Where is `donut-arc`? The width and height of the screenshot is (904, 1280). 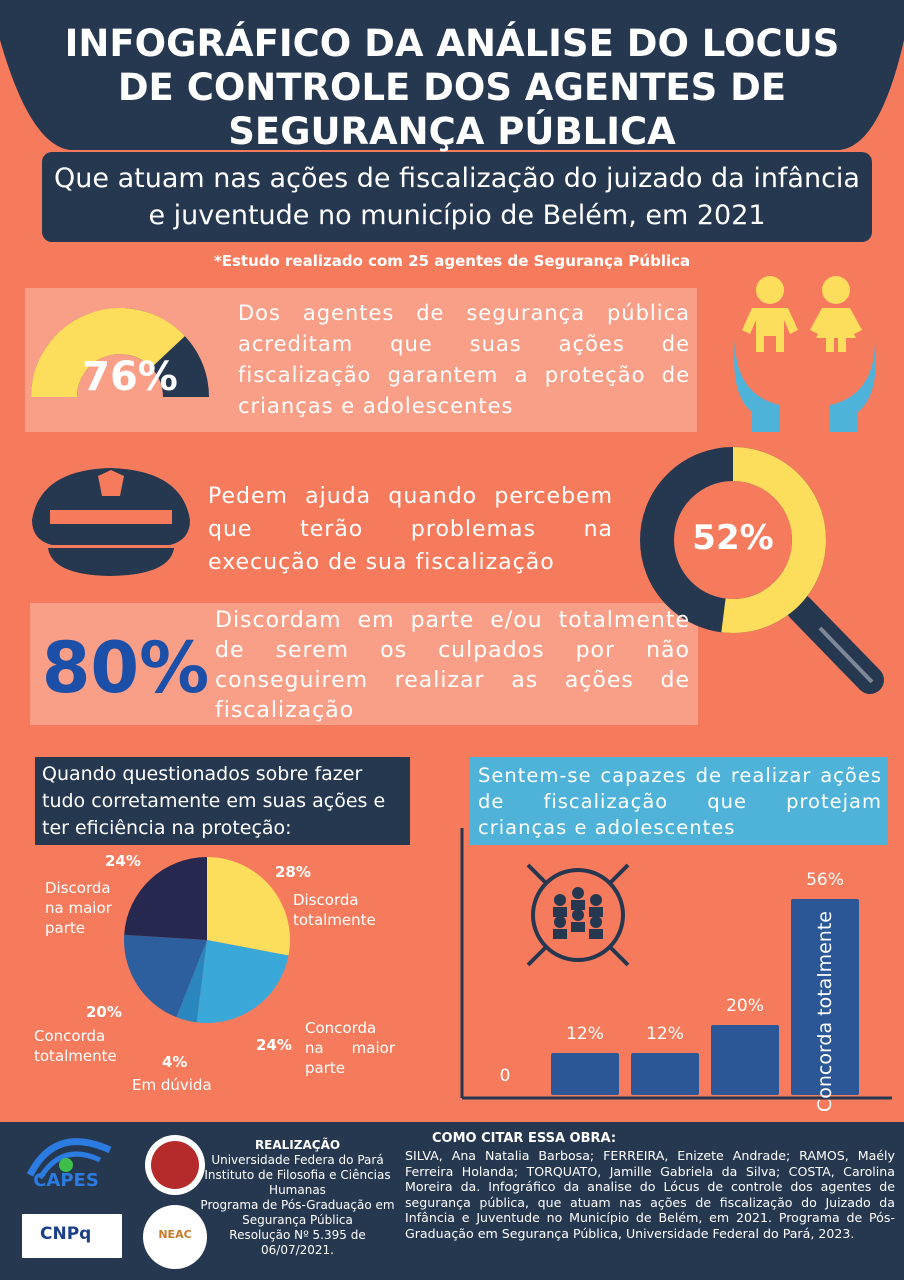
donut-arc is located at coordinates (773, 540).